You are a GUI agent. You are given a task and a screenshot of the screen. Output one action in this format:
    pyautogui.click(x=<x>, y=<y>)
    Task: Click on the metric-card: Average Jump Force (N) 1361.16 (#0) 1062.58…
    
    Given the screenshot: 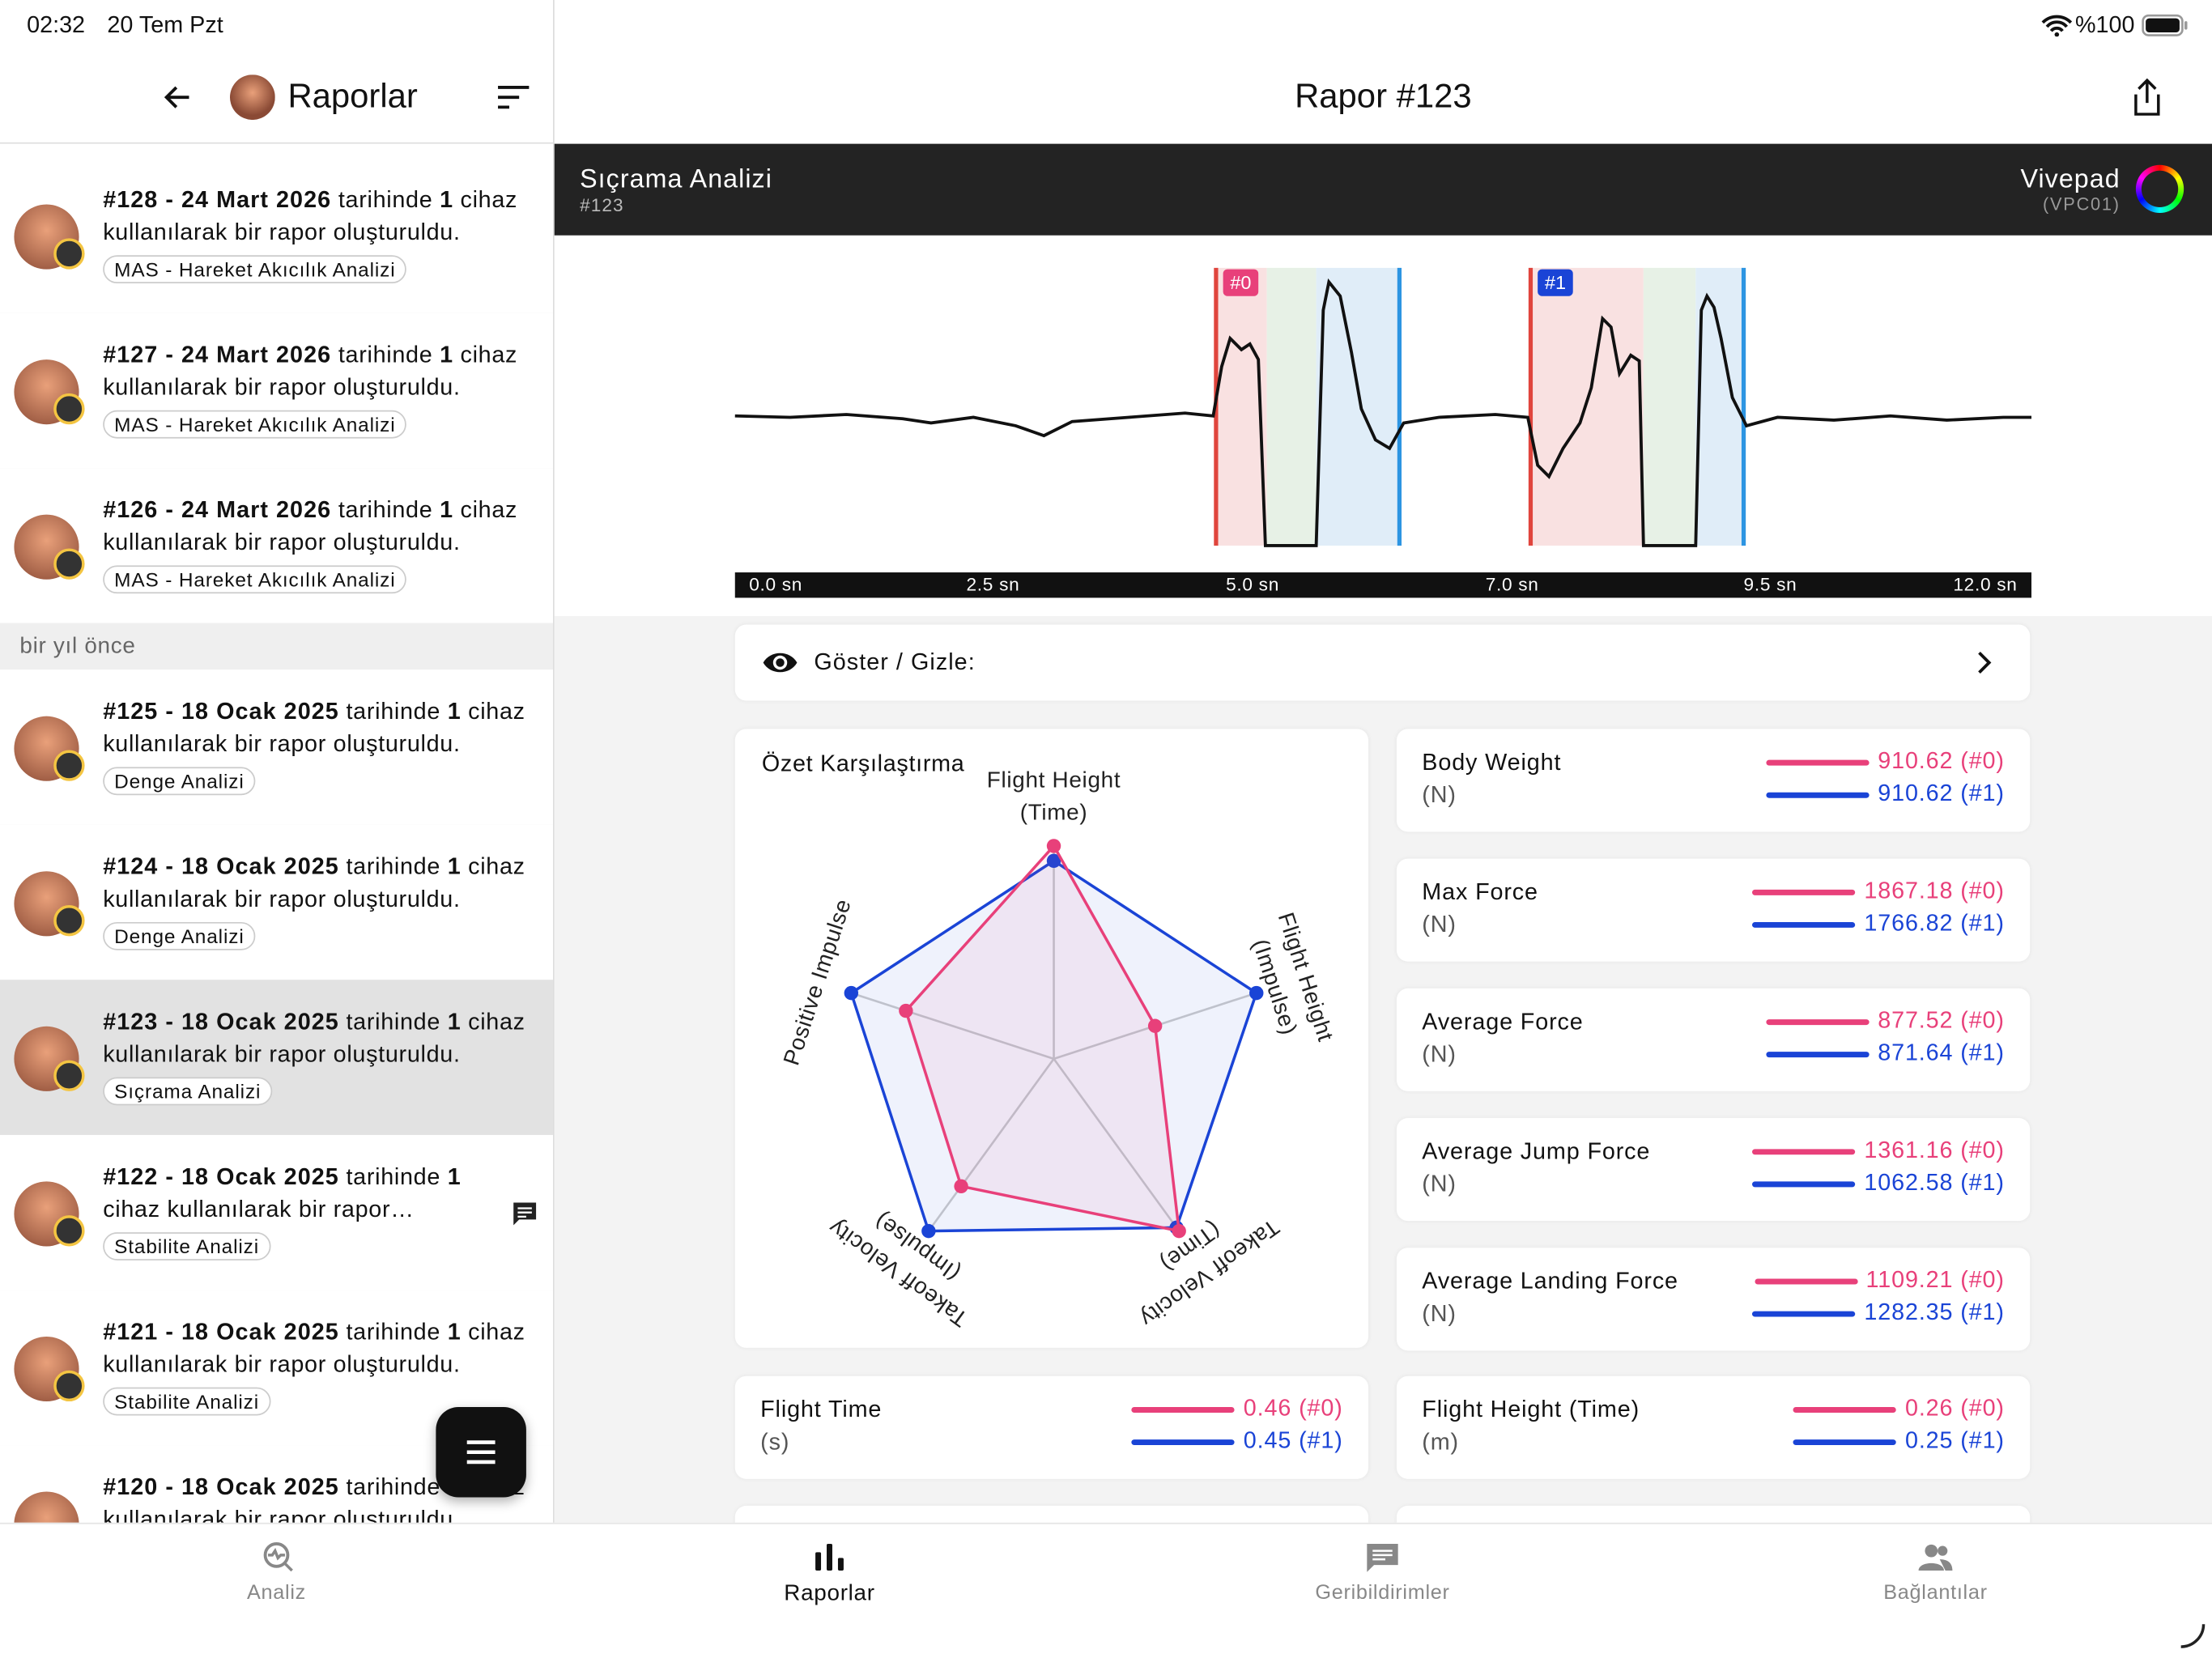 What is the action you would take?
    pyautogui.click(x=1713, y=1170)
    